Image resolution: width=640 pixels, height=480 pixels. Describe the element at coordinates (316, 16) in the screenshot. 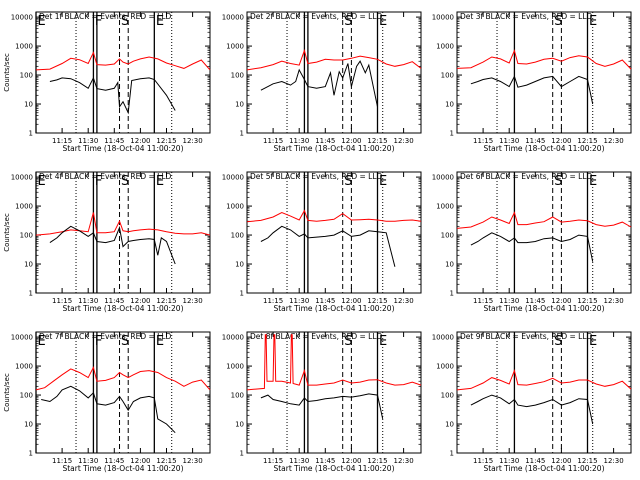

I see `chart-title: Det 2f BLACK = Events, RED = LLD` at that location.